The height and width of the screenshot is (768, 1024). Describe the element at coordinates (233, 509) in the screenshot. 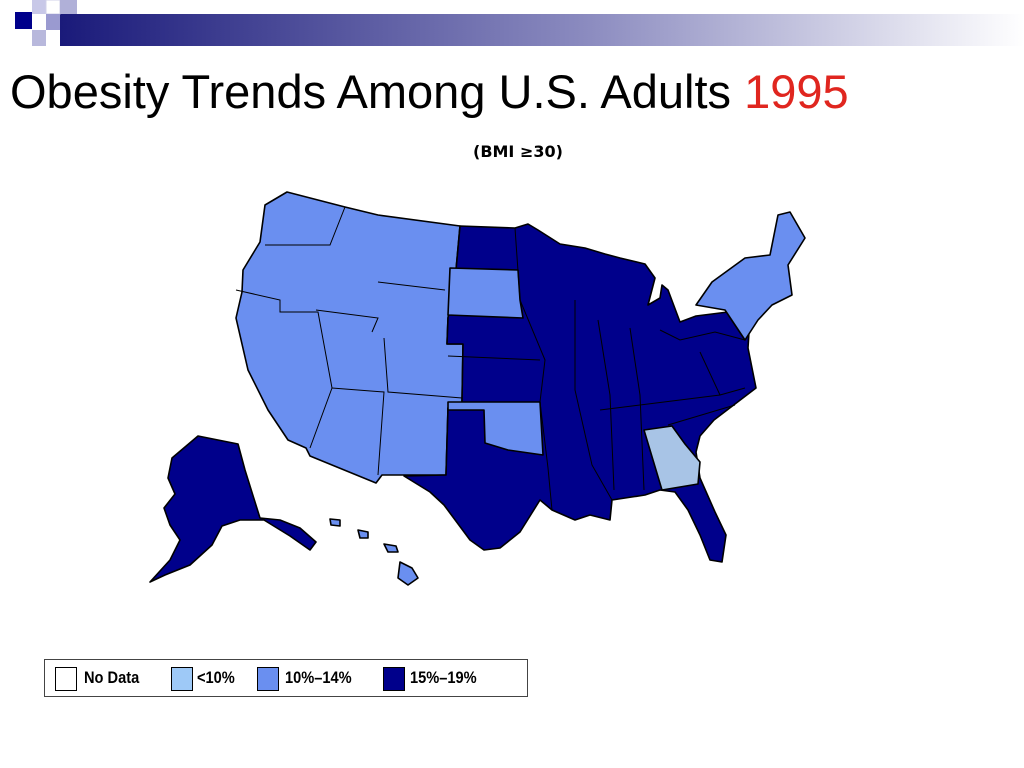

I see `map-region-alaska` at that location.